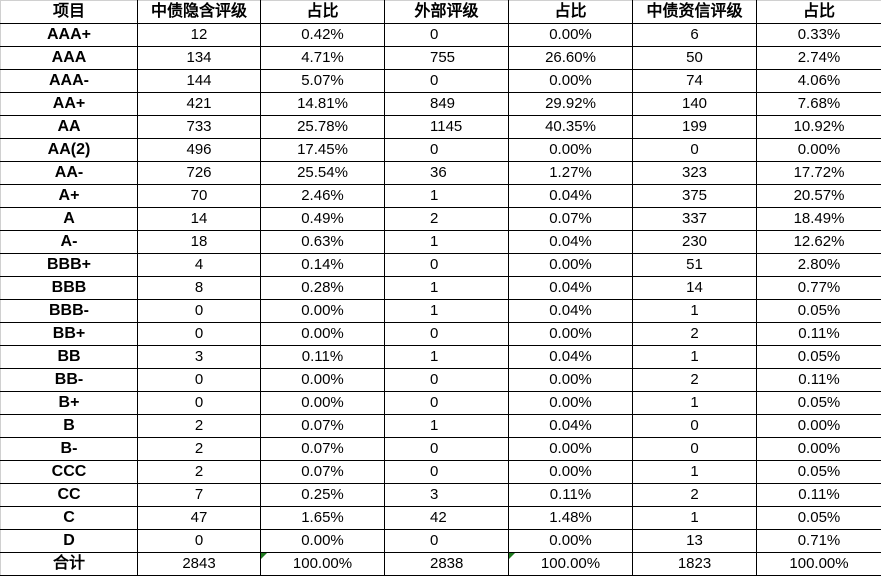 Image resolution: width=881 pixels, height=576 pixels. I want to click on cell-rating: AA-, so click(69, 173).